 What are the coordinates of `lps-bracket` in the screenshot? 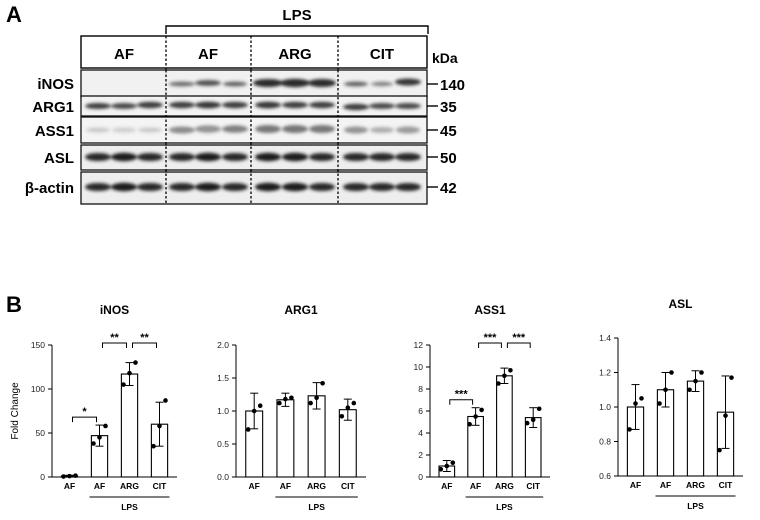 It's located at (297, 29).